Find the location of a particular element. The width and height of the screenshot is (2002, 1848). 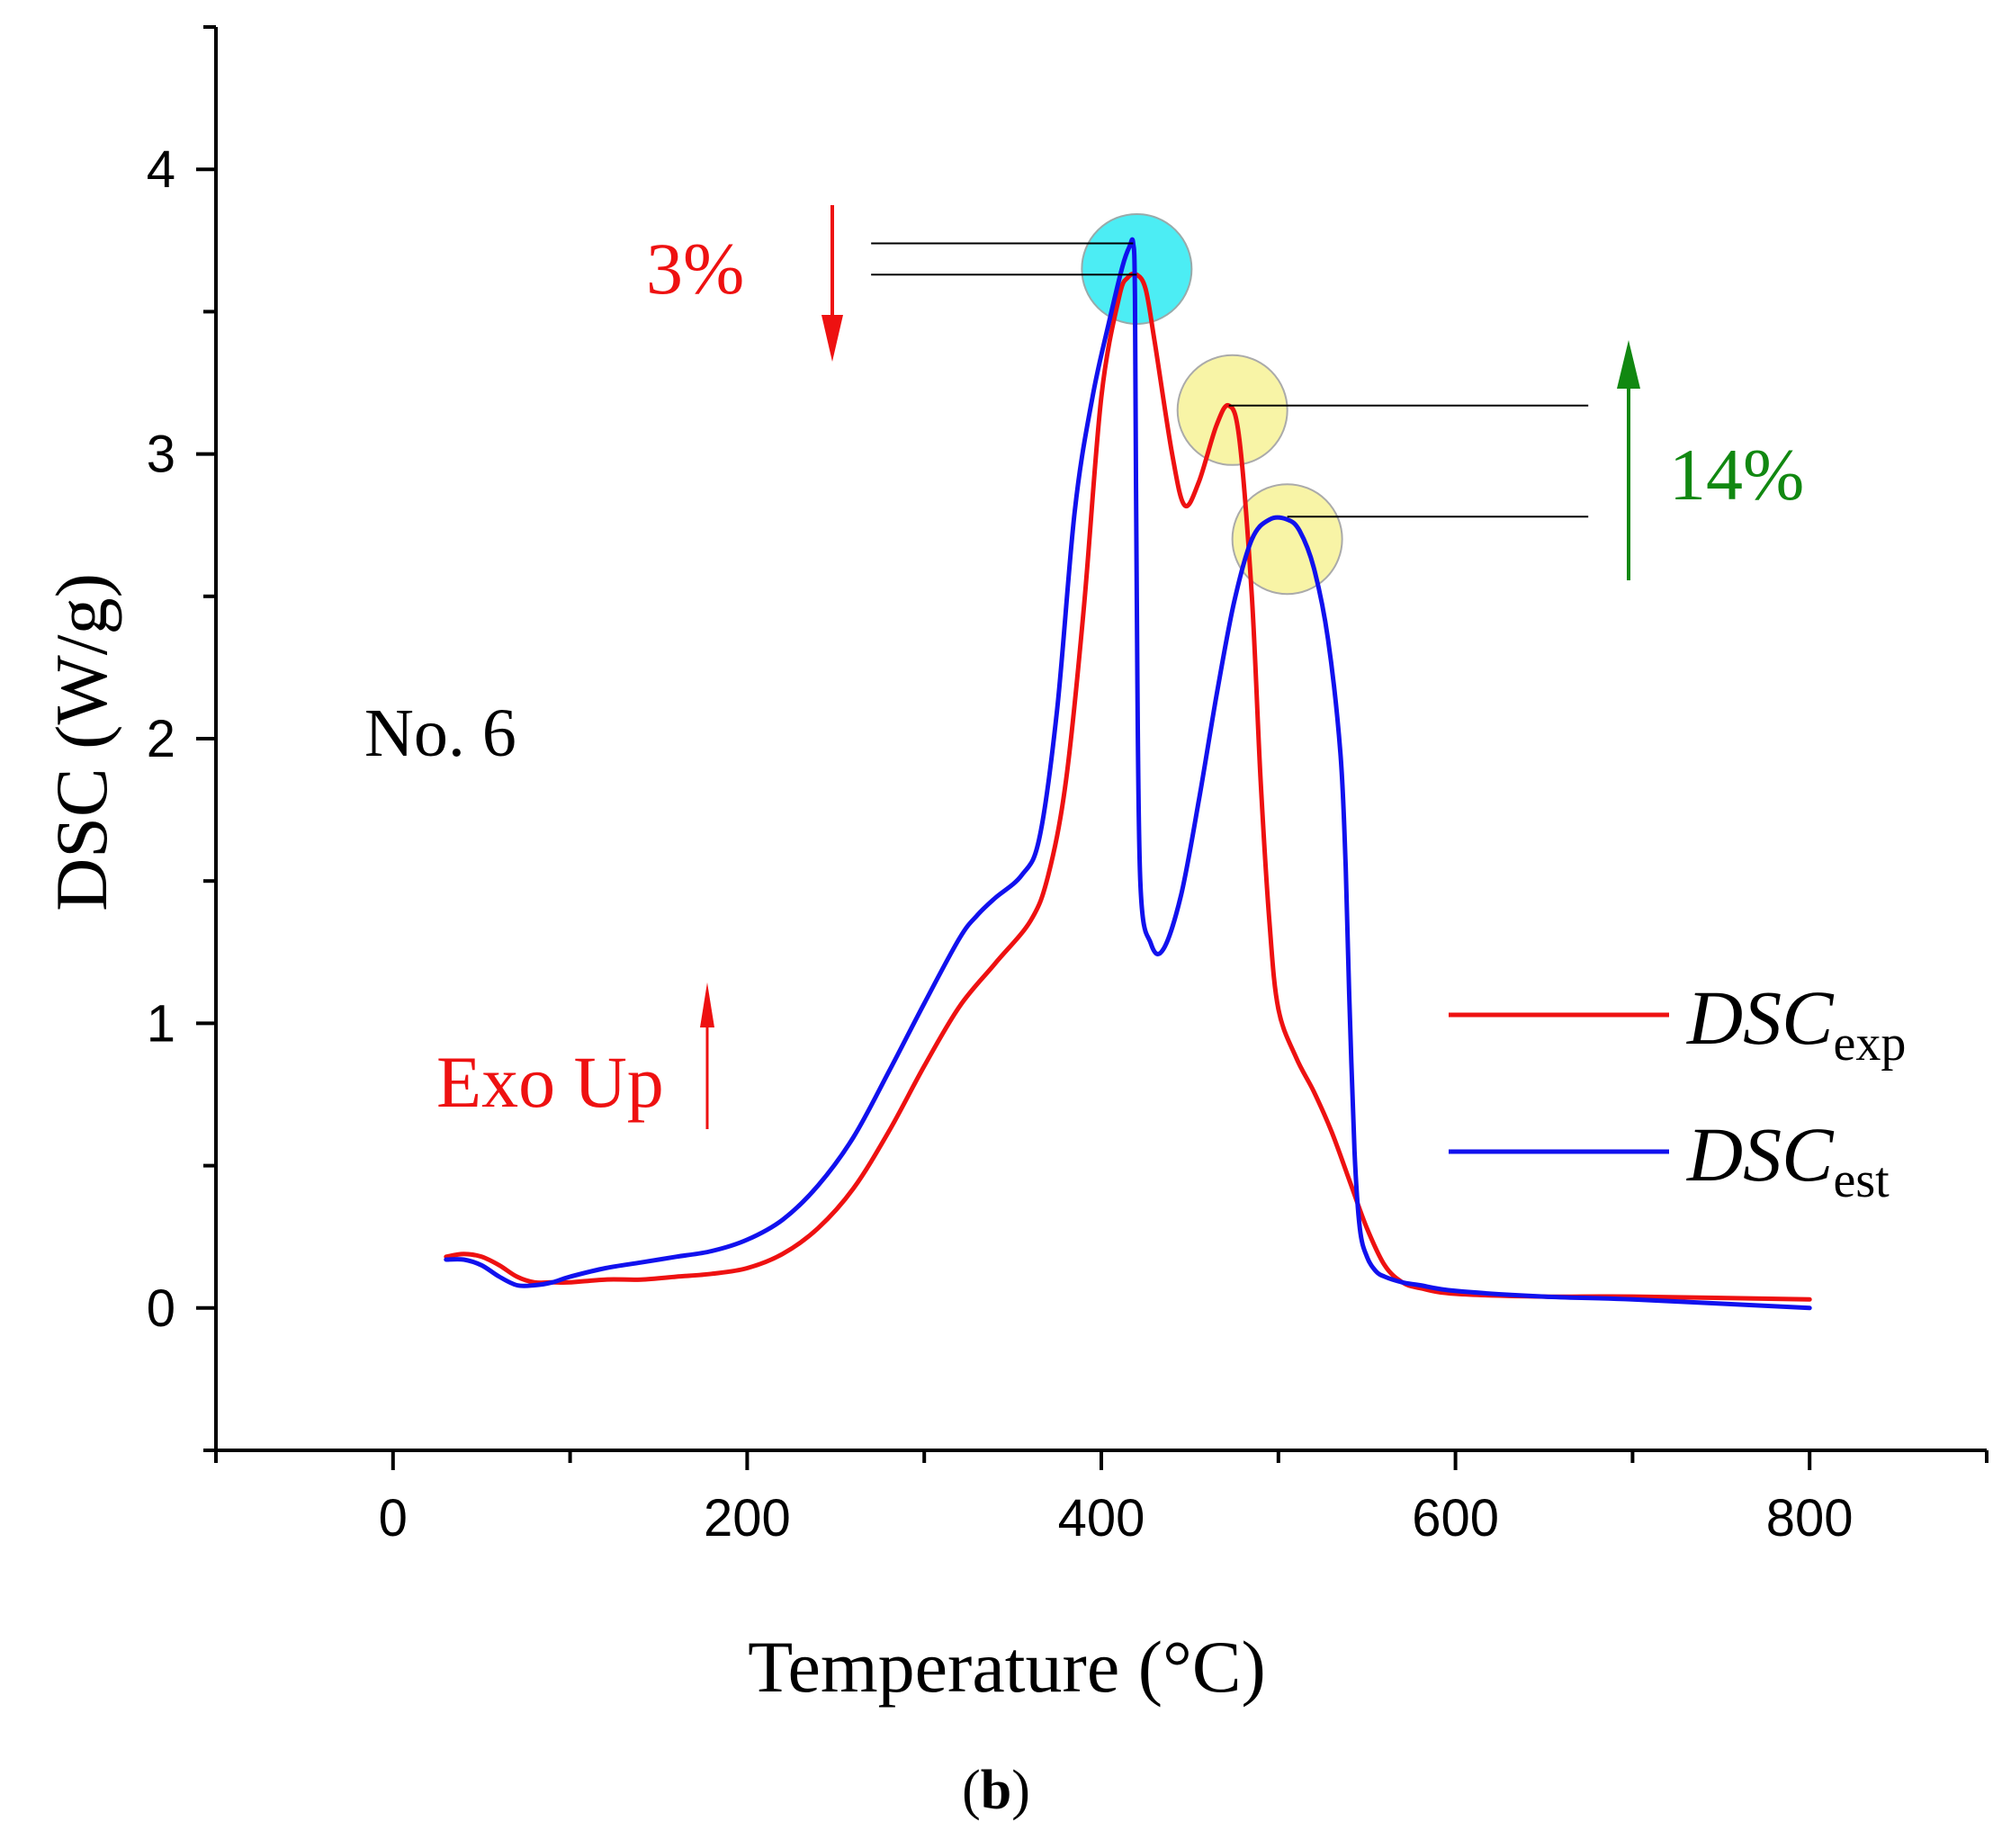

sample-label: No. 6 is located at coordinates (440, 733).